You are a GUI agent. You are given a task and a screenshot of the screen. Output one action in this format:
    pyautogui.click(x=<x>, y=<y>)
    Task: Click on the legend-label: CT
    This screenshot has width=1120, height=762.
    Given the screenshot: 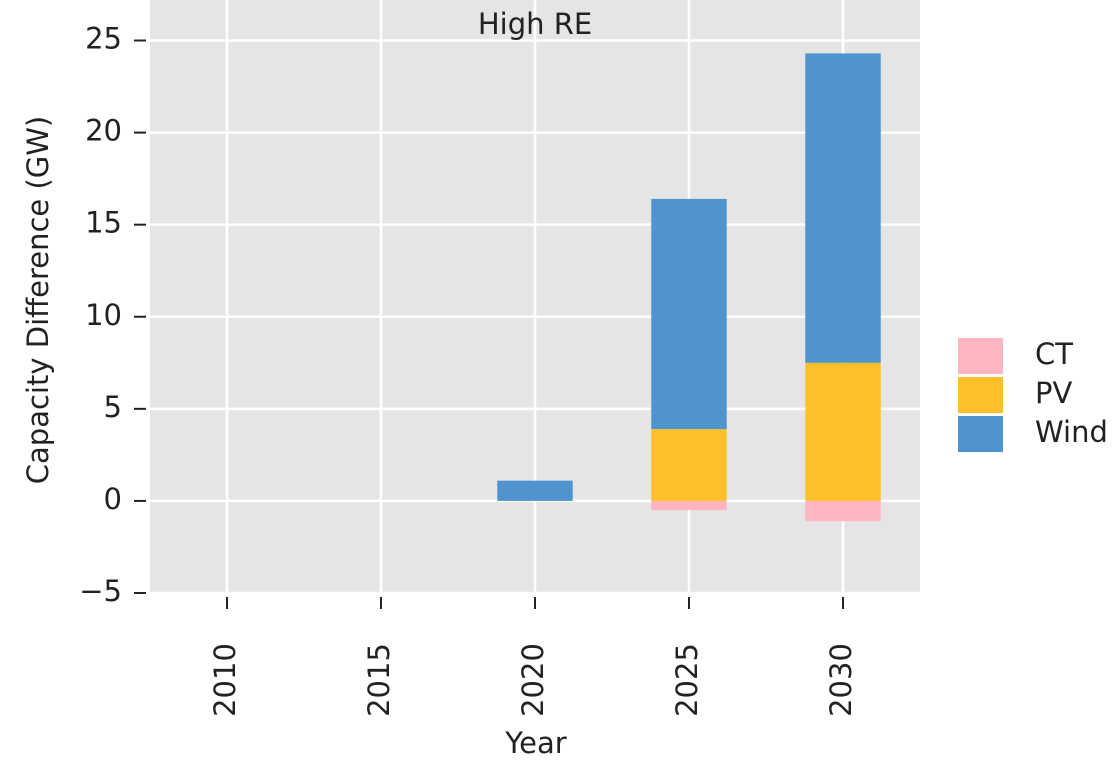 What is the action you would take?
    pyautogui.click(x=1054, y=354)
    